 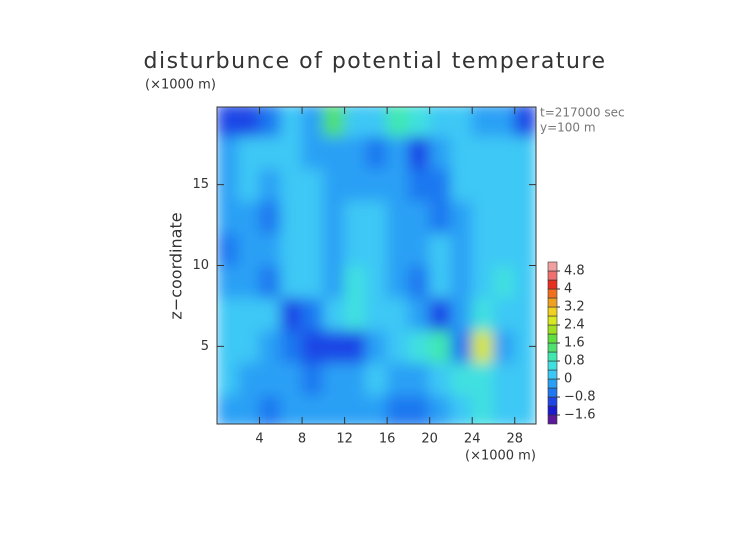 I want to click on colorbar-tick-label: 0.8, so click(x=574, y=361).